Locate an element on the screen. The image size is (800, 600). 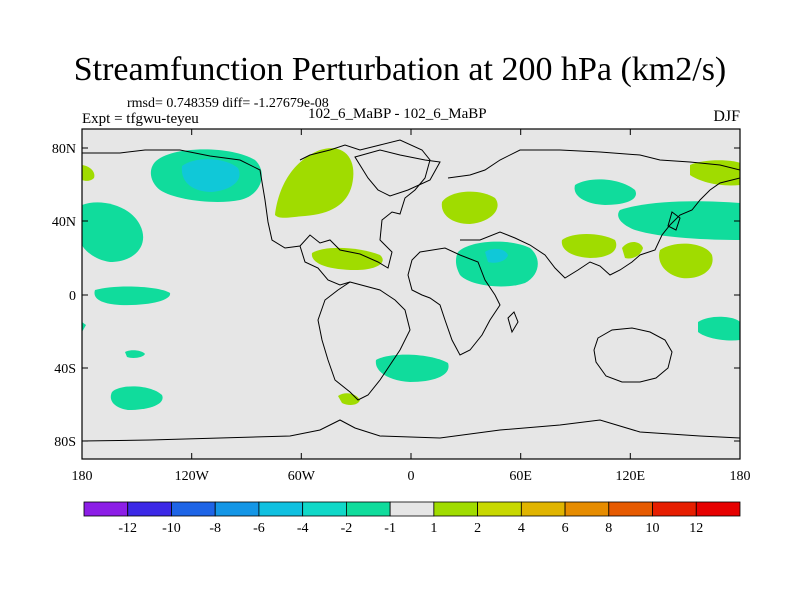
lon-tick-labels: 180 120W 60W 0 60E 120E 180 is located at coordinates (411, 476).